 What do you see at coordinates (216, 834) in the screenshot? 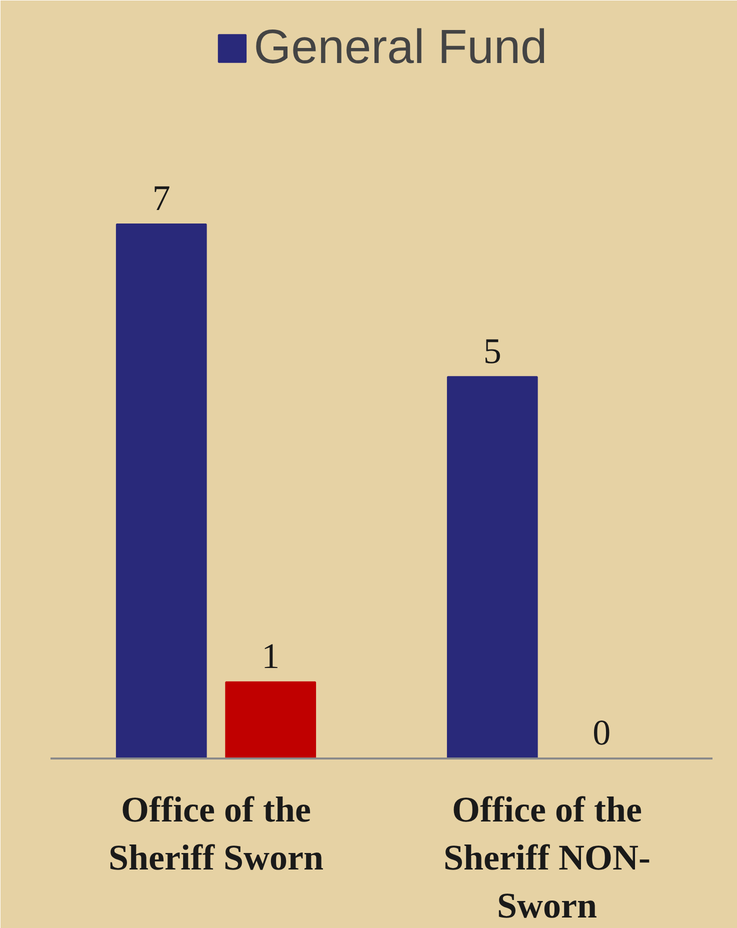
I see `x-tick-label: Office of the Sheriff Sworn` at bounding box center [216, 834].